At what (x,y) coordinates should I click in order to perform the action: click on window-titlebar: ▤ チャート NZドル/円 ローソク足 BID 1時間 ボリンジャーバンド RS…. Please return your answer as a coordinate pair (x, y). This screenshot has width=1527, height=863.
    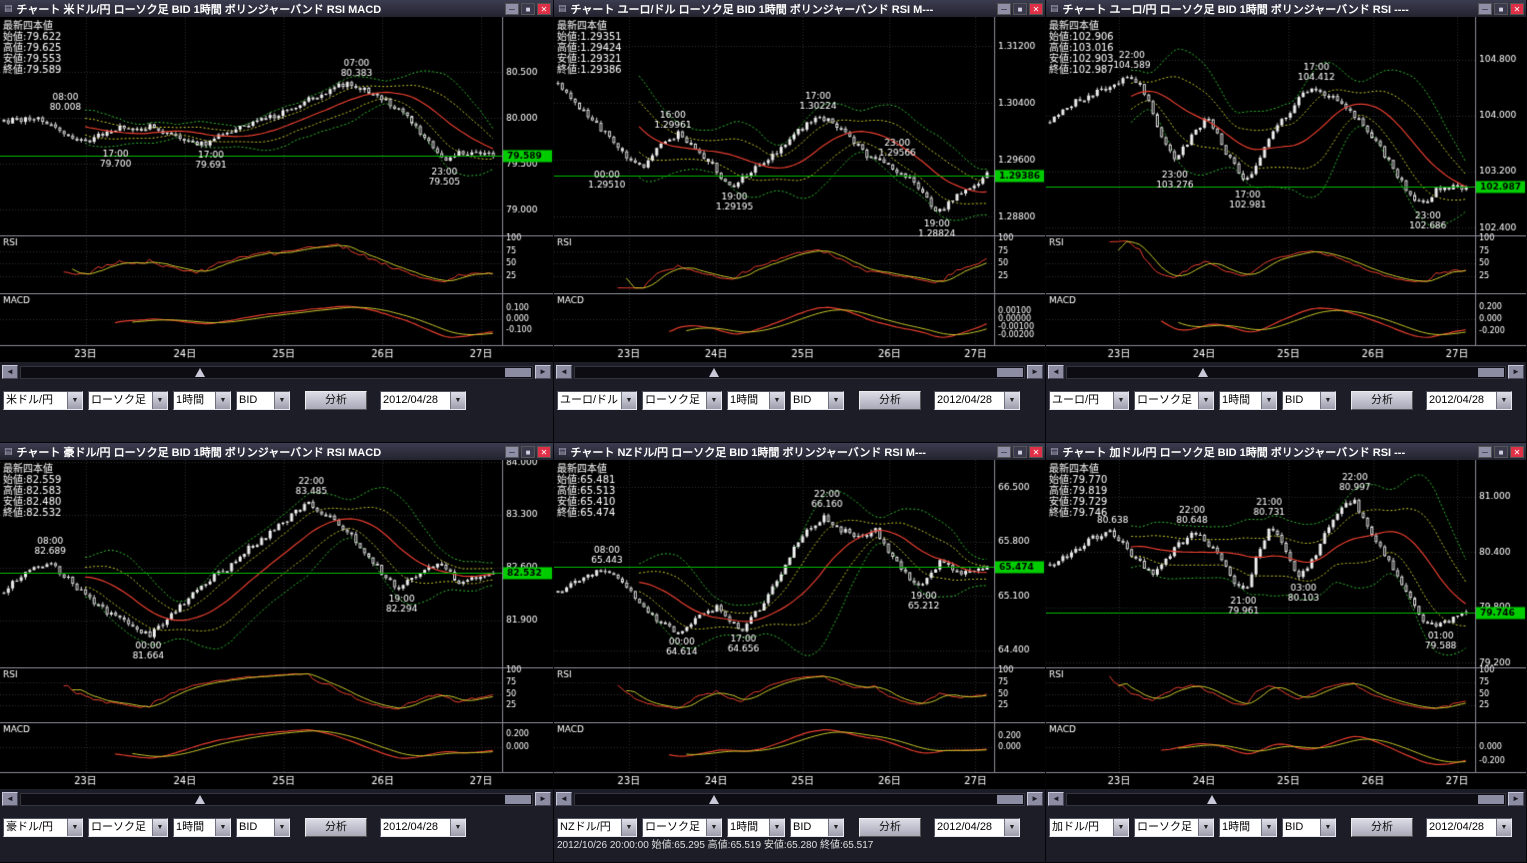
    Looking at the image, I should click on (799, 451).